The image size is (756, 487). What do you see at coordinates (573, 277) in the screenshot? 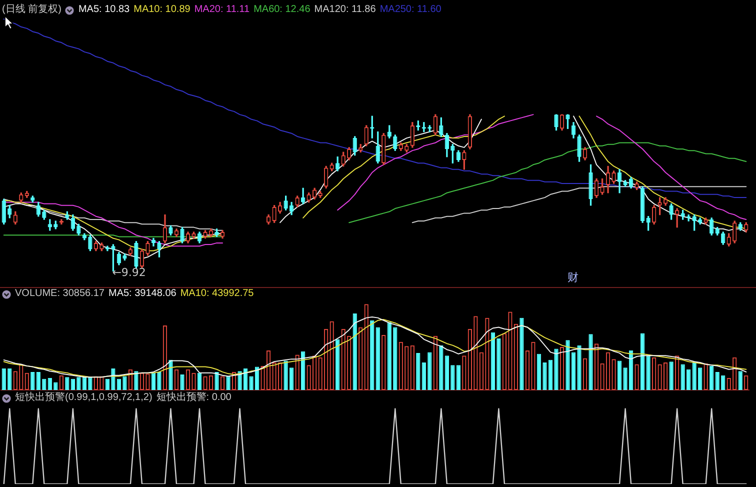
I see `annotation: 财` at bounding box center [573, 277].